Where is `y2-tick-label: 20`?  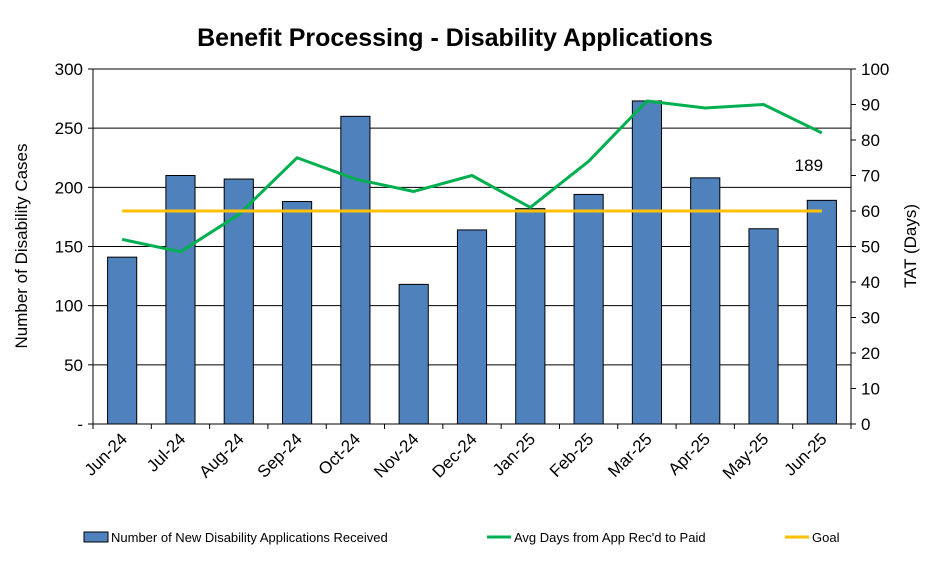
y2-tick-label: 20 is located at coordinates (870, 353).